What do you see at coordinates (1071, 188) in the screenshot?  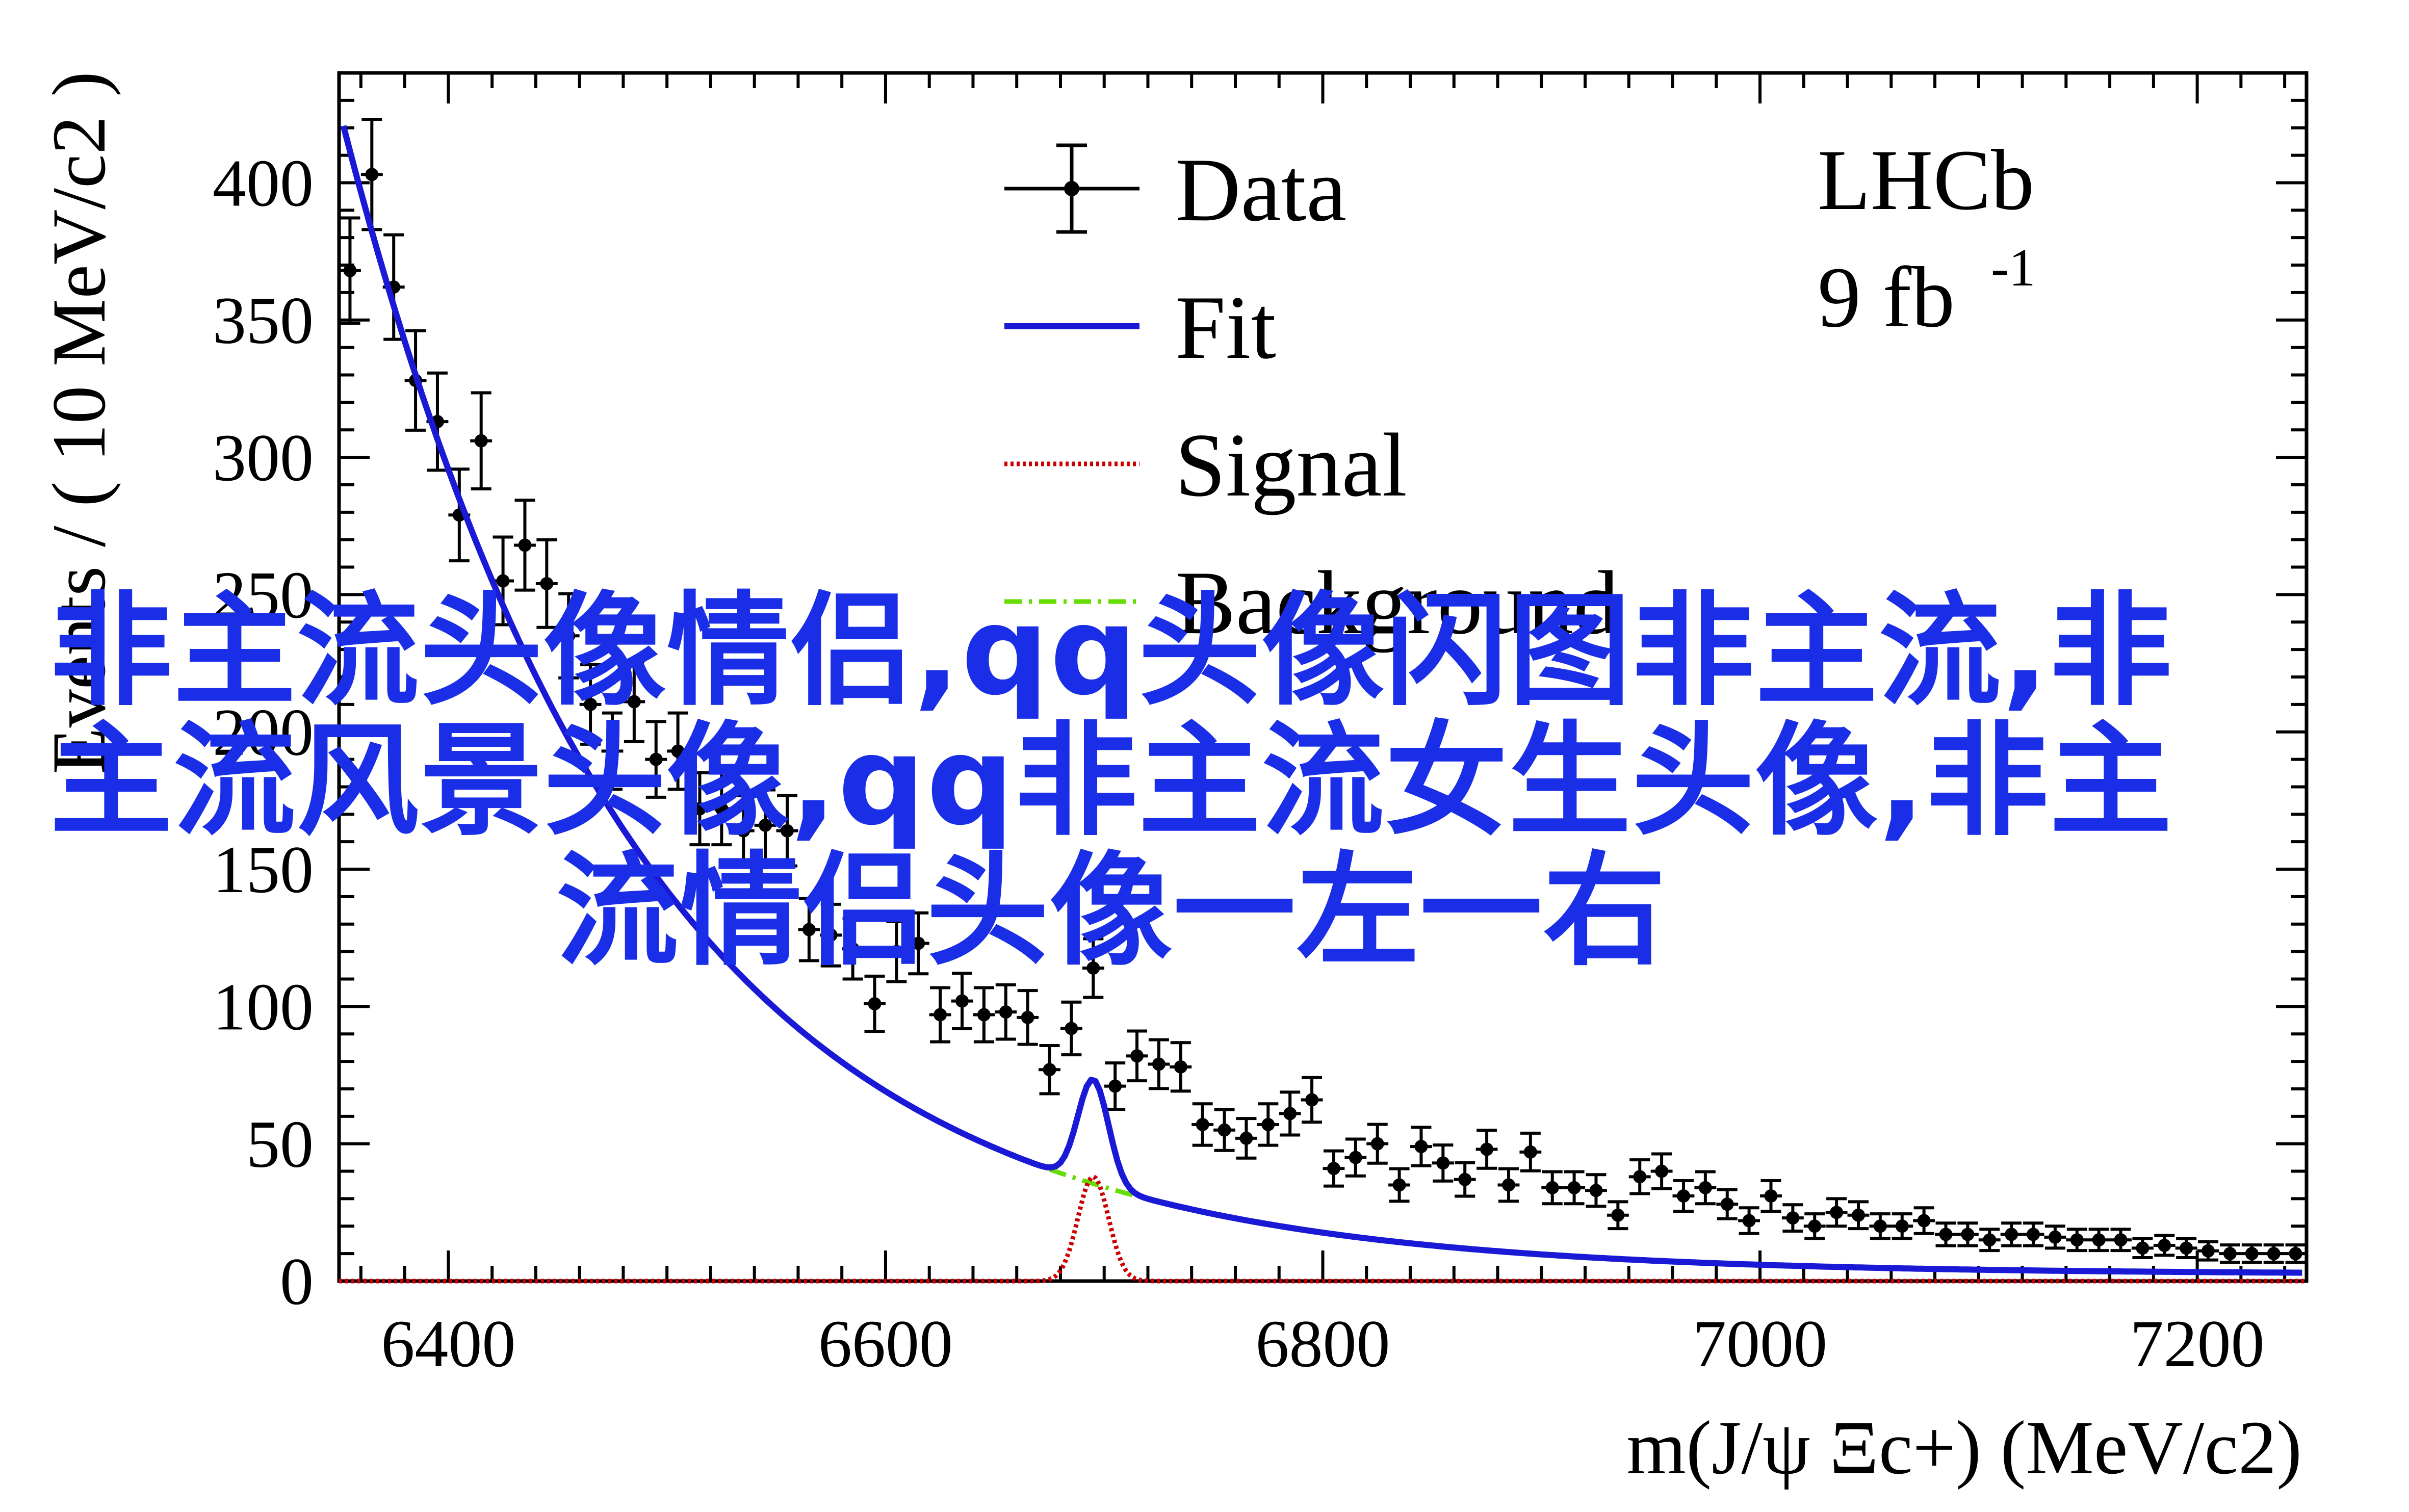 I see `legend-data-marker` at bounding box center [1071, 188].